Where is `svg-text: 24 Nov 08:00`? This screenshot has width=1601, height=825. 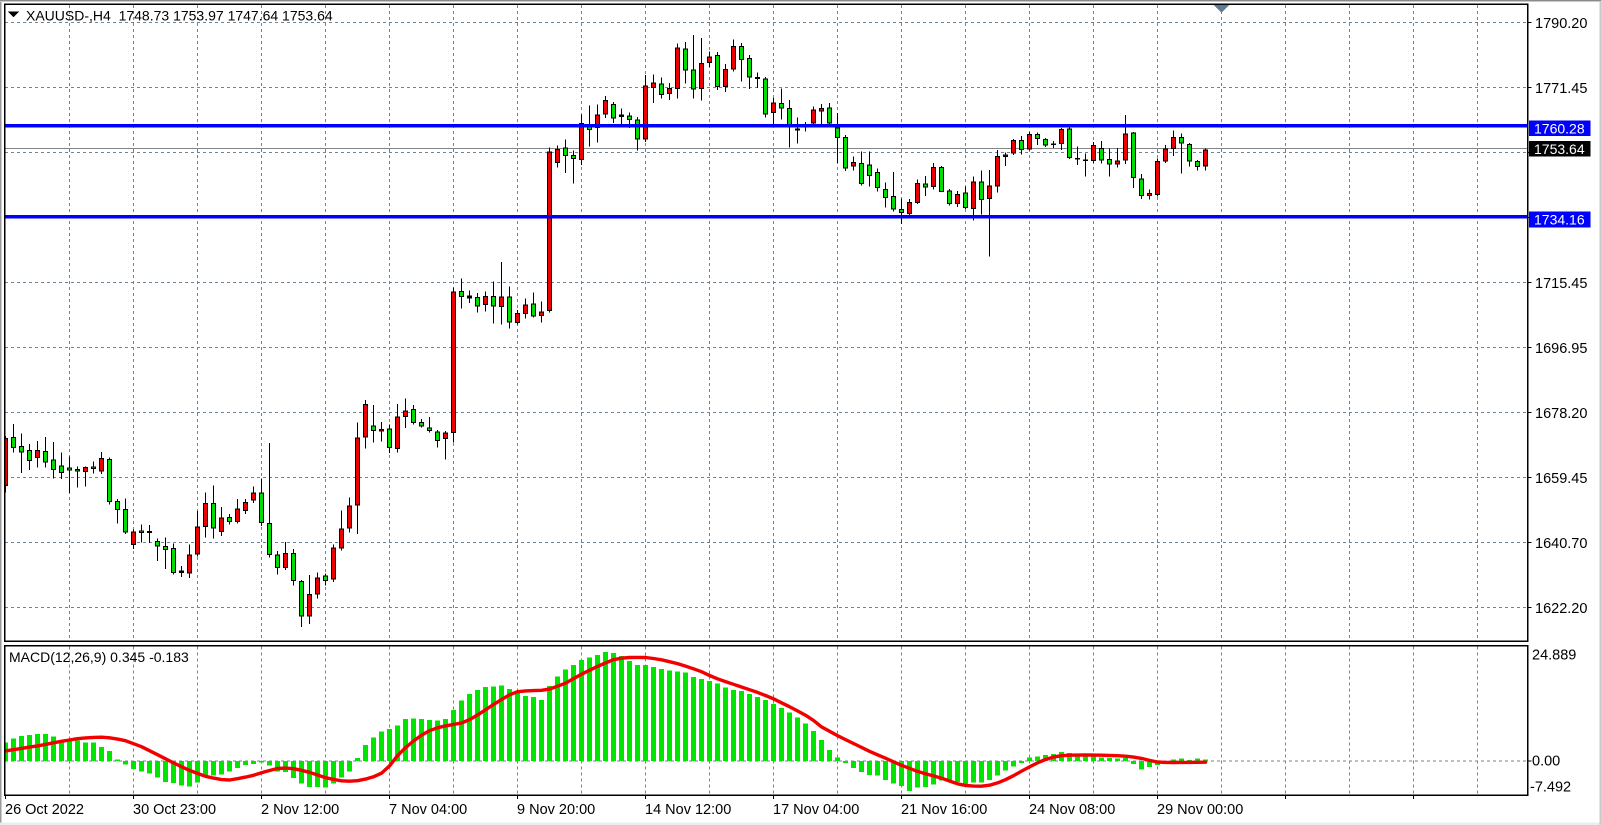
svg-text: 24 Nov 08:00 is located at coordinates (1072, 810).